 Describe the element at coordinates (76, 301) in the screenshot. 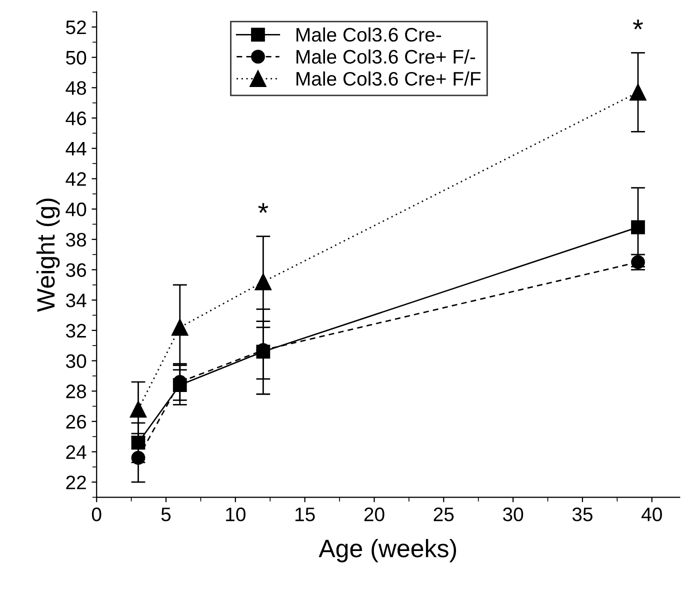

I see `y-tick-label: 34` at that location.